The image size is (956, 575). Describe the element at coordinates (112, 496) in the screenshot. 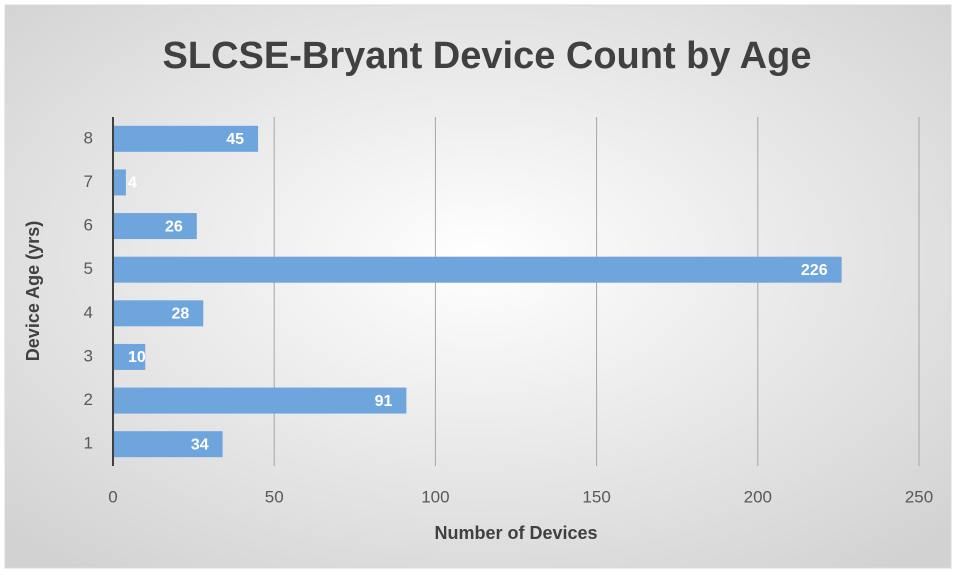

I see `x-tick-label: 0` at that location.